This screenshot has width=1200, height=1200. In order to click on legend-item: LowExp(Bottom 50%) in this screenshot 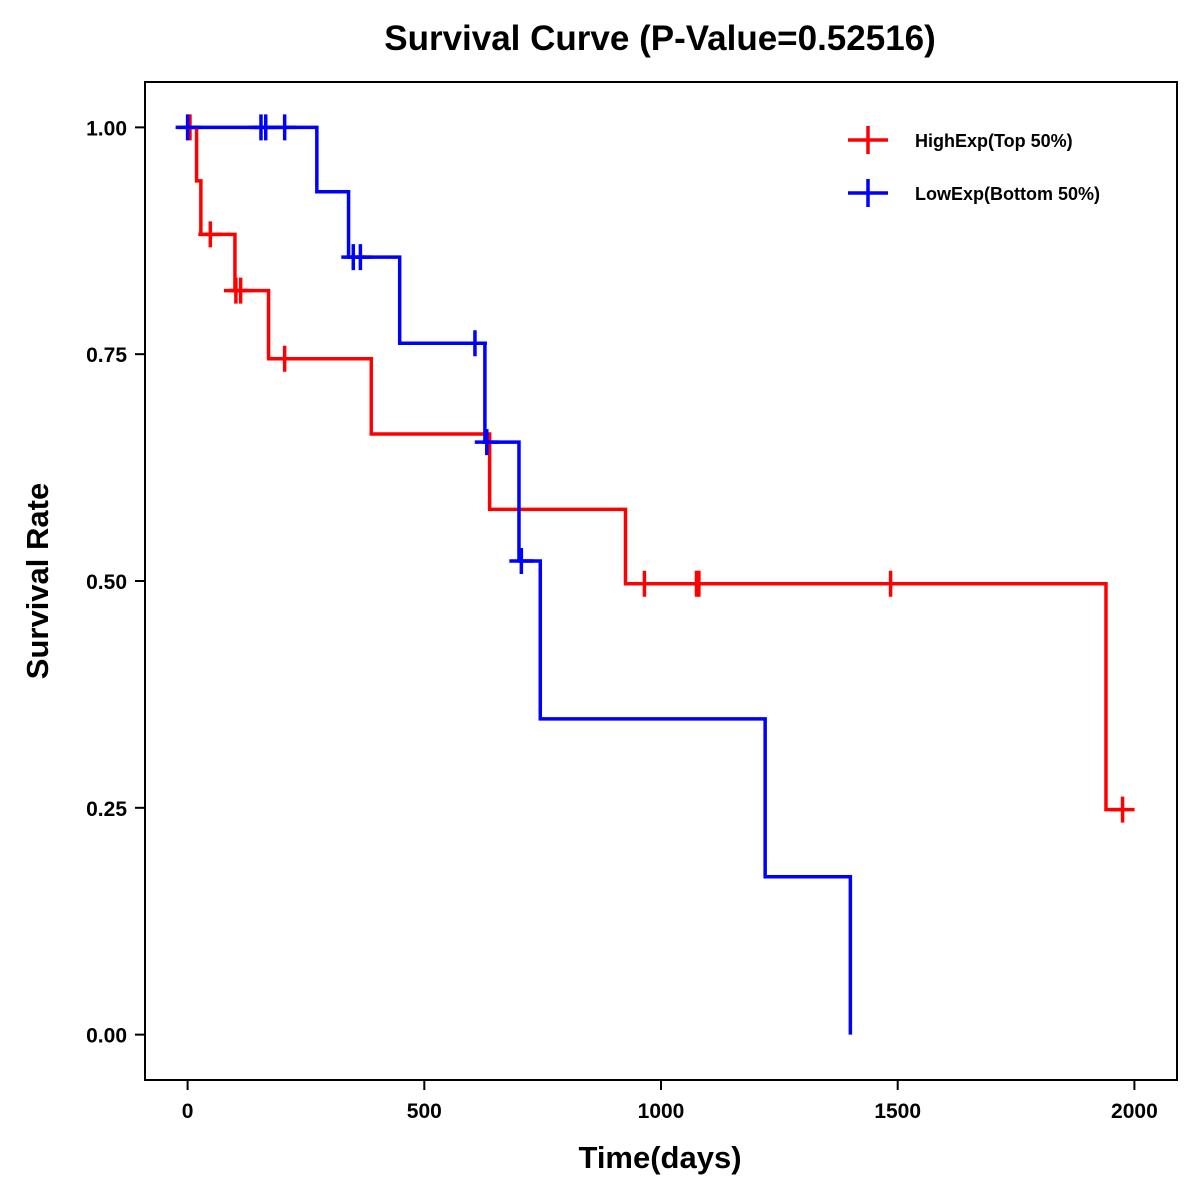, I will do `click(974, 193)`.